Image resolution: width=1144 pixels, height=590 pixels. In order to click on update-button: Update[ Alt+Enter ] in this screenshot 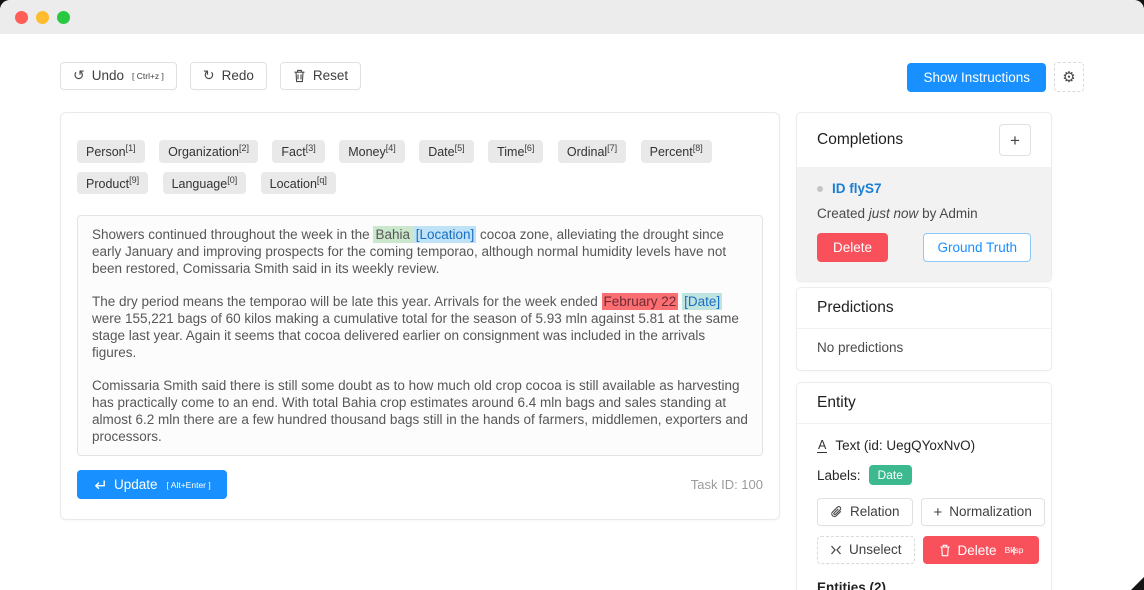, I will do `click(152, 485)`.